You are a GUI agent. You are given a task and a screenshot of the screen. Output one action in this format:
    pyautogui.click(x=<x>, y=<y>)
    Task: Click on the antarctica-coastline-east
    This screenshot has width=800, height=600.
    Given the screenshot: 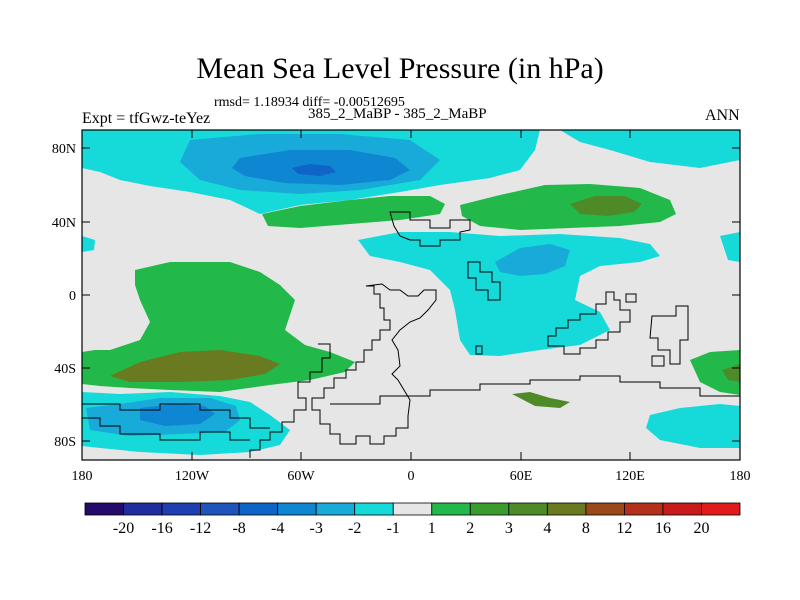 What is the action you would take?
    pyautogui.click(x=535, y=390)
    